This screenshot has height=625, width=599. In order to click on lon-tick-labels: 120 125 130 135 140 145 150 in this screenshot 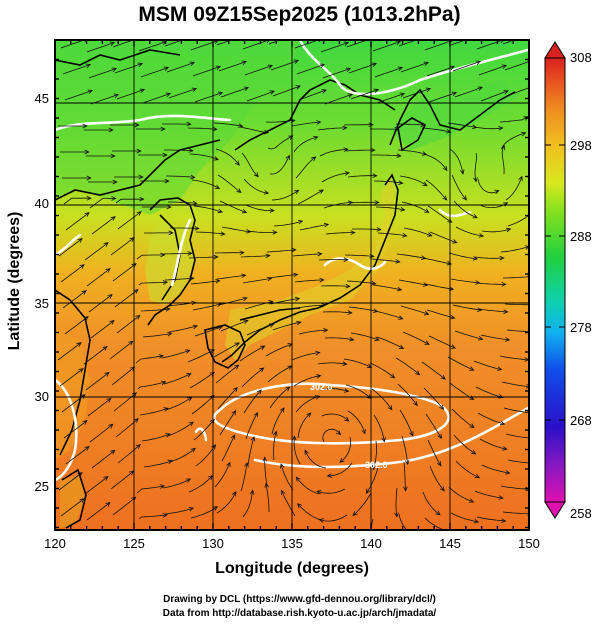, I will do `click(292, 543)`.